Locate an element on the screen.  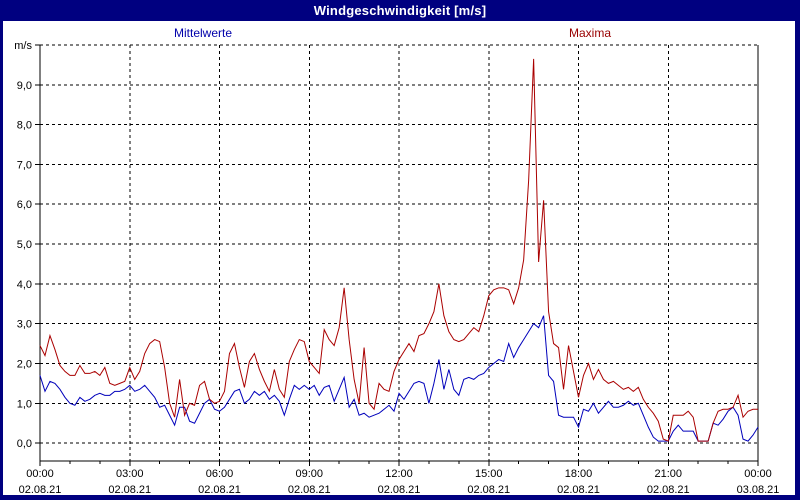
x-tick-time-label: 09:00 is located at coordinates (309, 474).